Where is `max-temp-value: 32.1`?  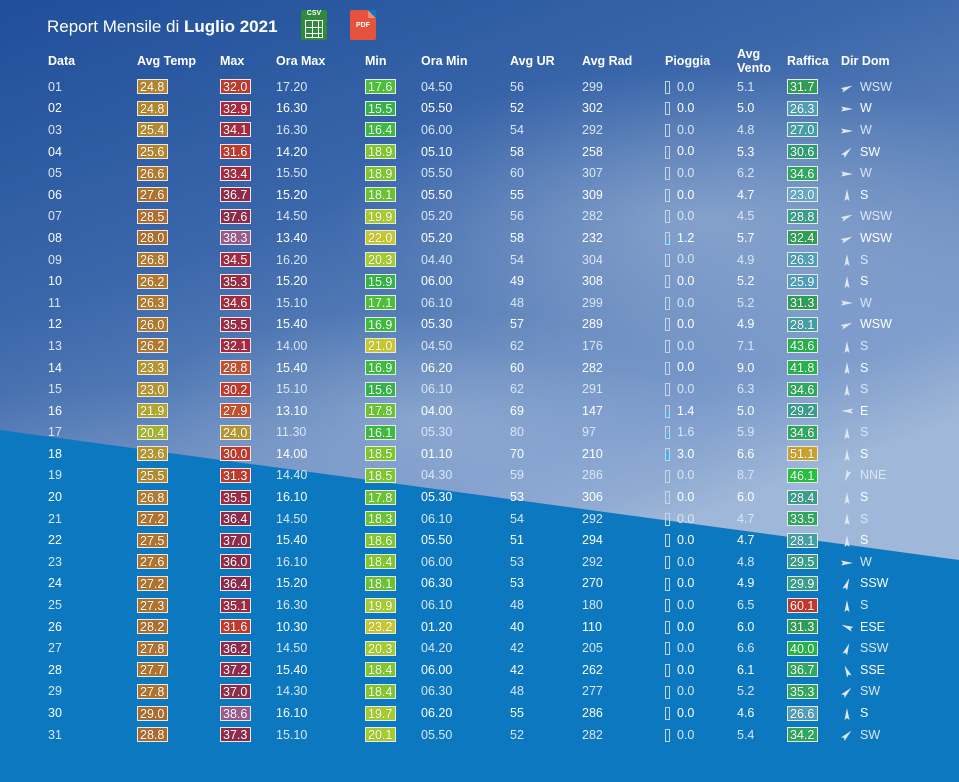
max-temp-value: 32.1 is located at coordinates (235, 346).